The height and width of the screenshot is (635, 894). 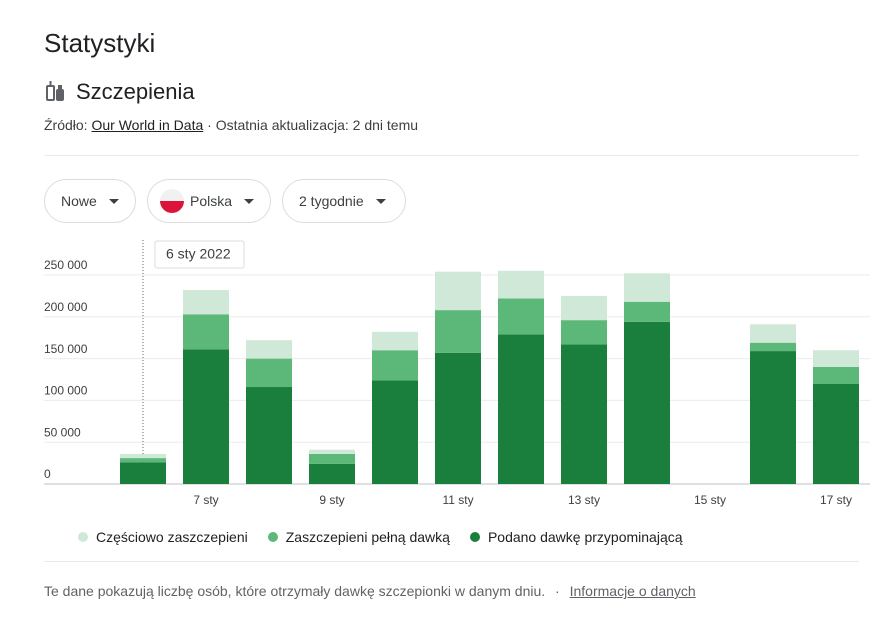 What do you see at coordinates (100, 43) in the screenshot?
I see `page-title: Statystyki` at bounding box center [100, 43].